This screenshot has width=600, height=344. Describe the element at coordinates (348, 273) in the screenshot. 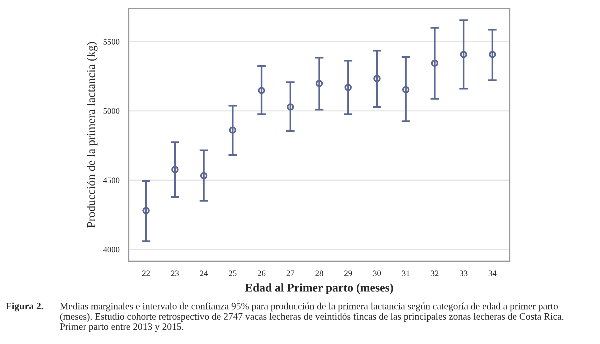

I see `x-tick-label: 29` at that location.